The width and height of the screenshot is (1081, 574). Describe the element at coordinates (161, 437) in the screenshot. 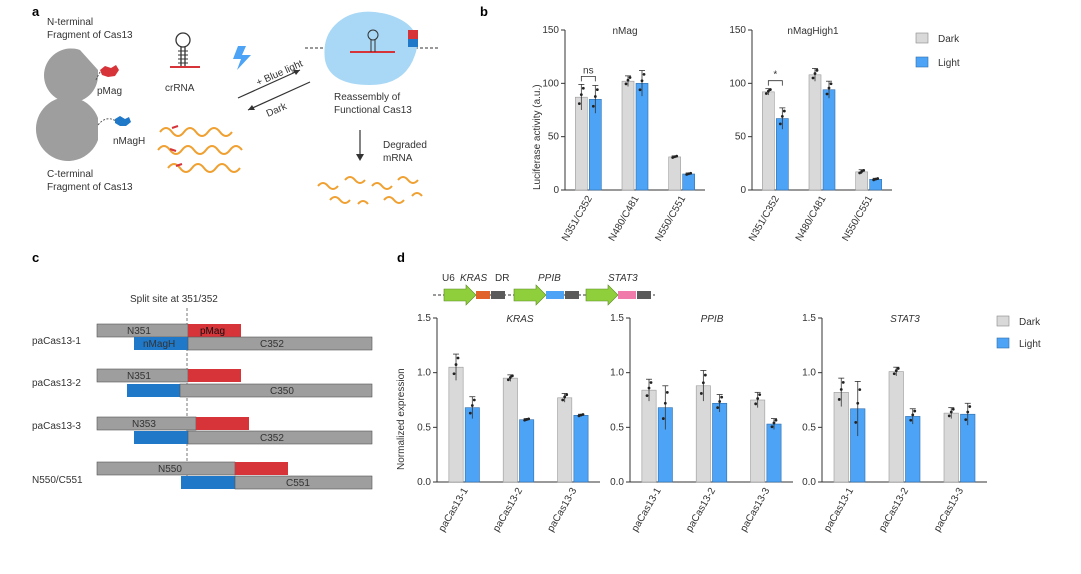

I see `construct-3-nmagh-tag` at that location.